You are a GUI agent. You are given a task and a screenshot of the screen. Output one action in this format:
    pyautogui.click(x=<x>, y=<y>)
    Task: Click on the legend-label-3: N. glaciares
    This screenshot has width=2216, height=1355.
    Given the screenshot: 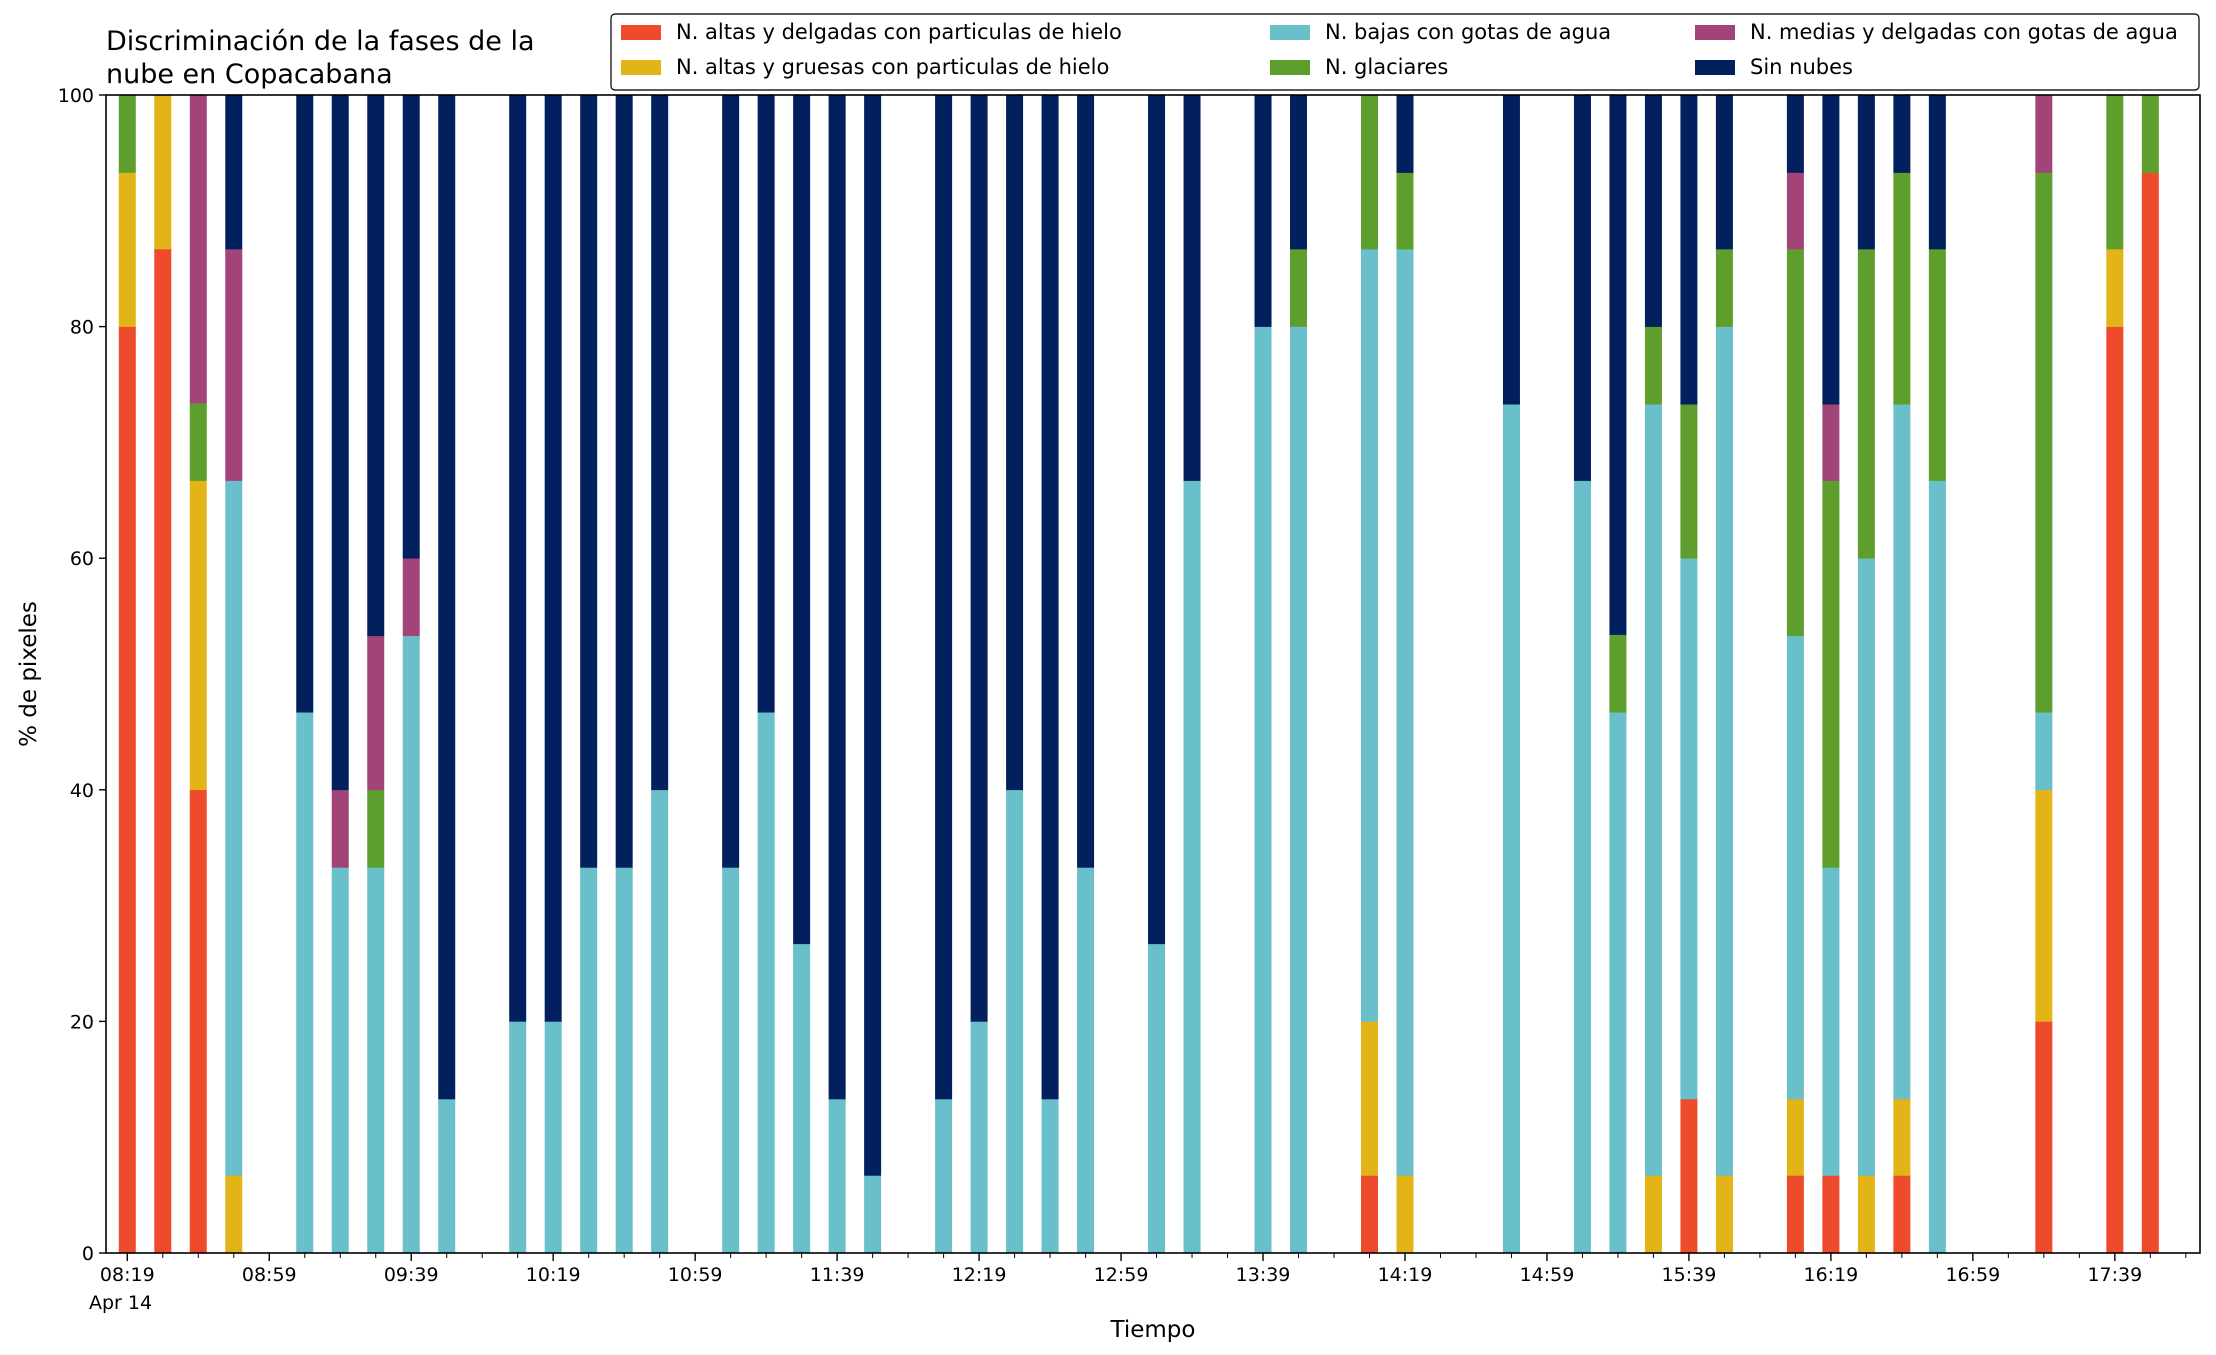 What is the action you would take?
    pyautogui.click(x=1386, y=67)
    